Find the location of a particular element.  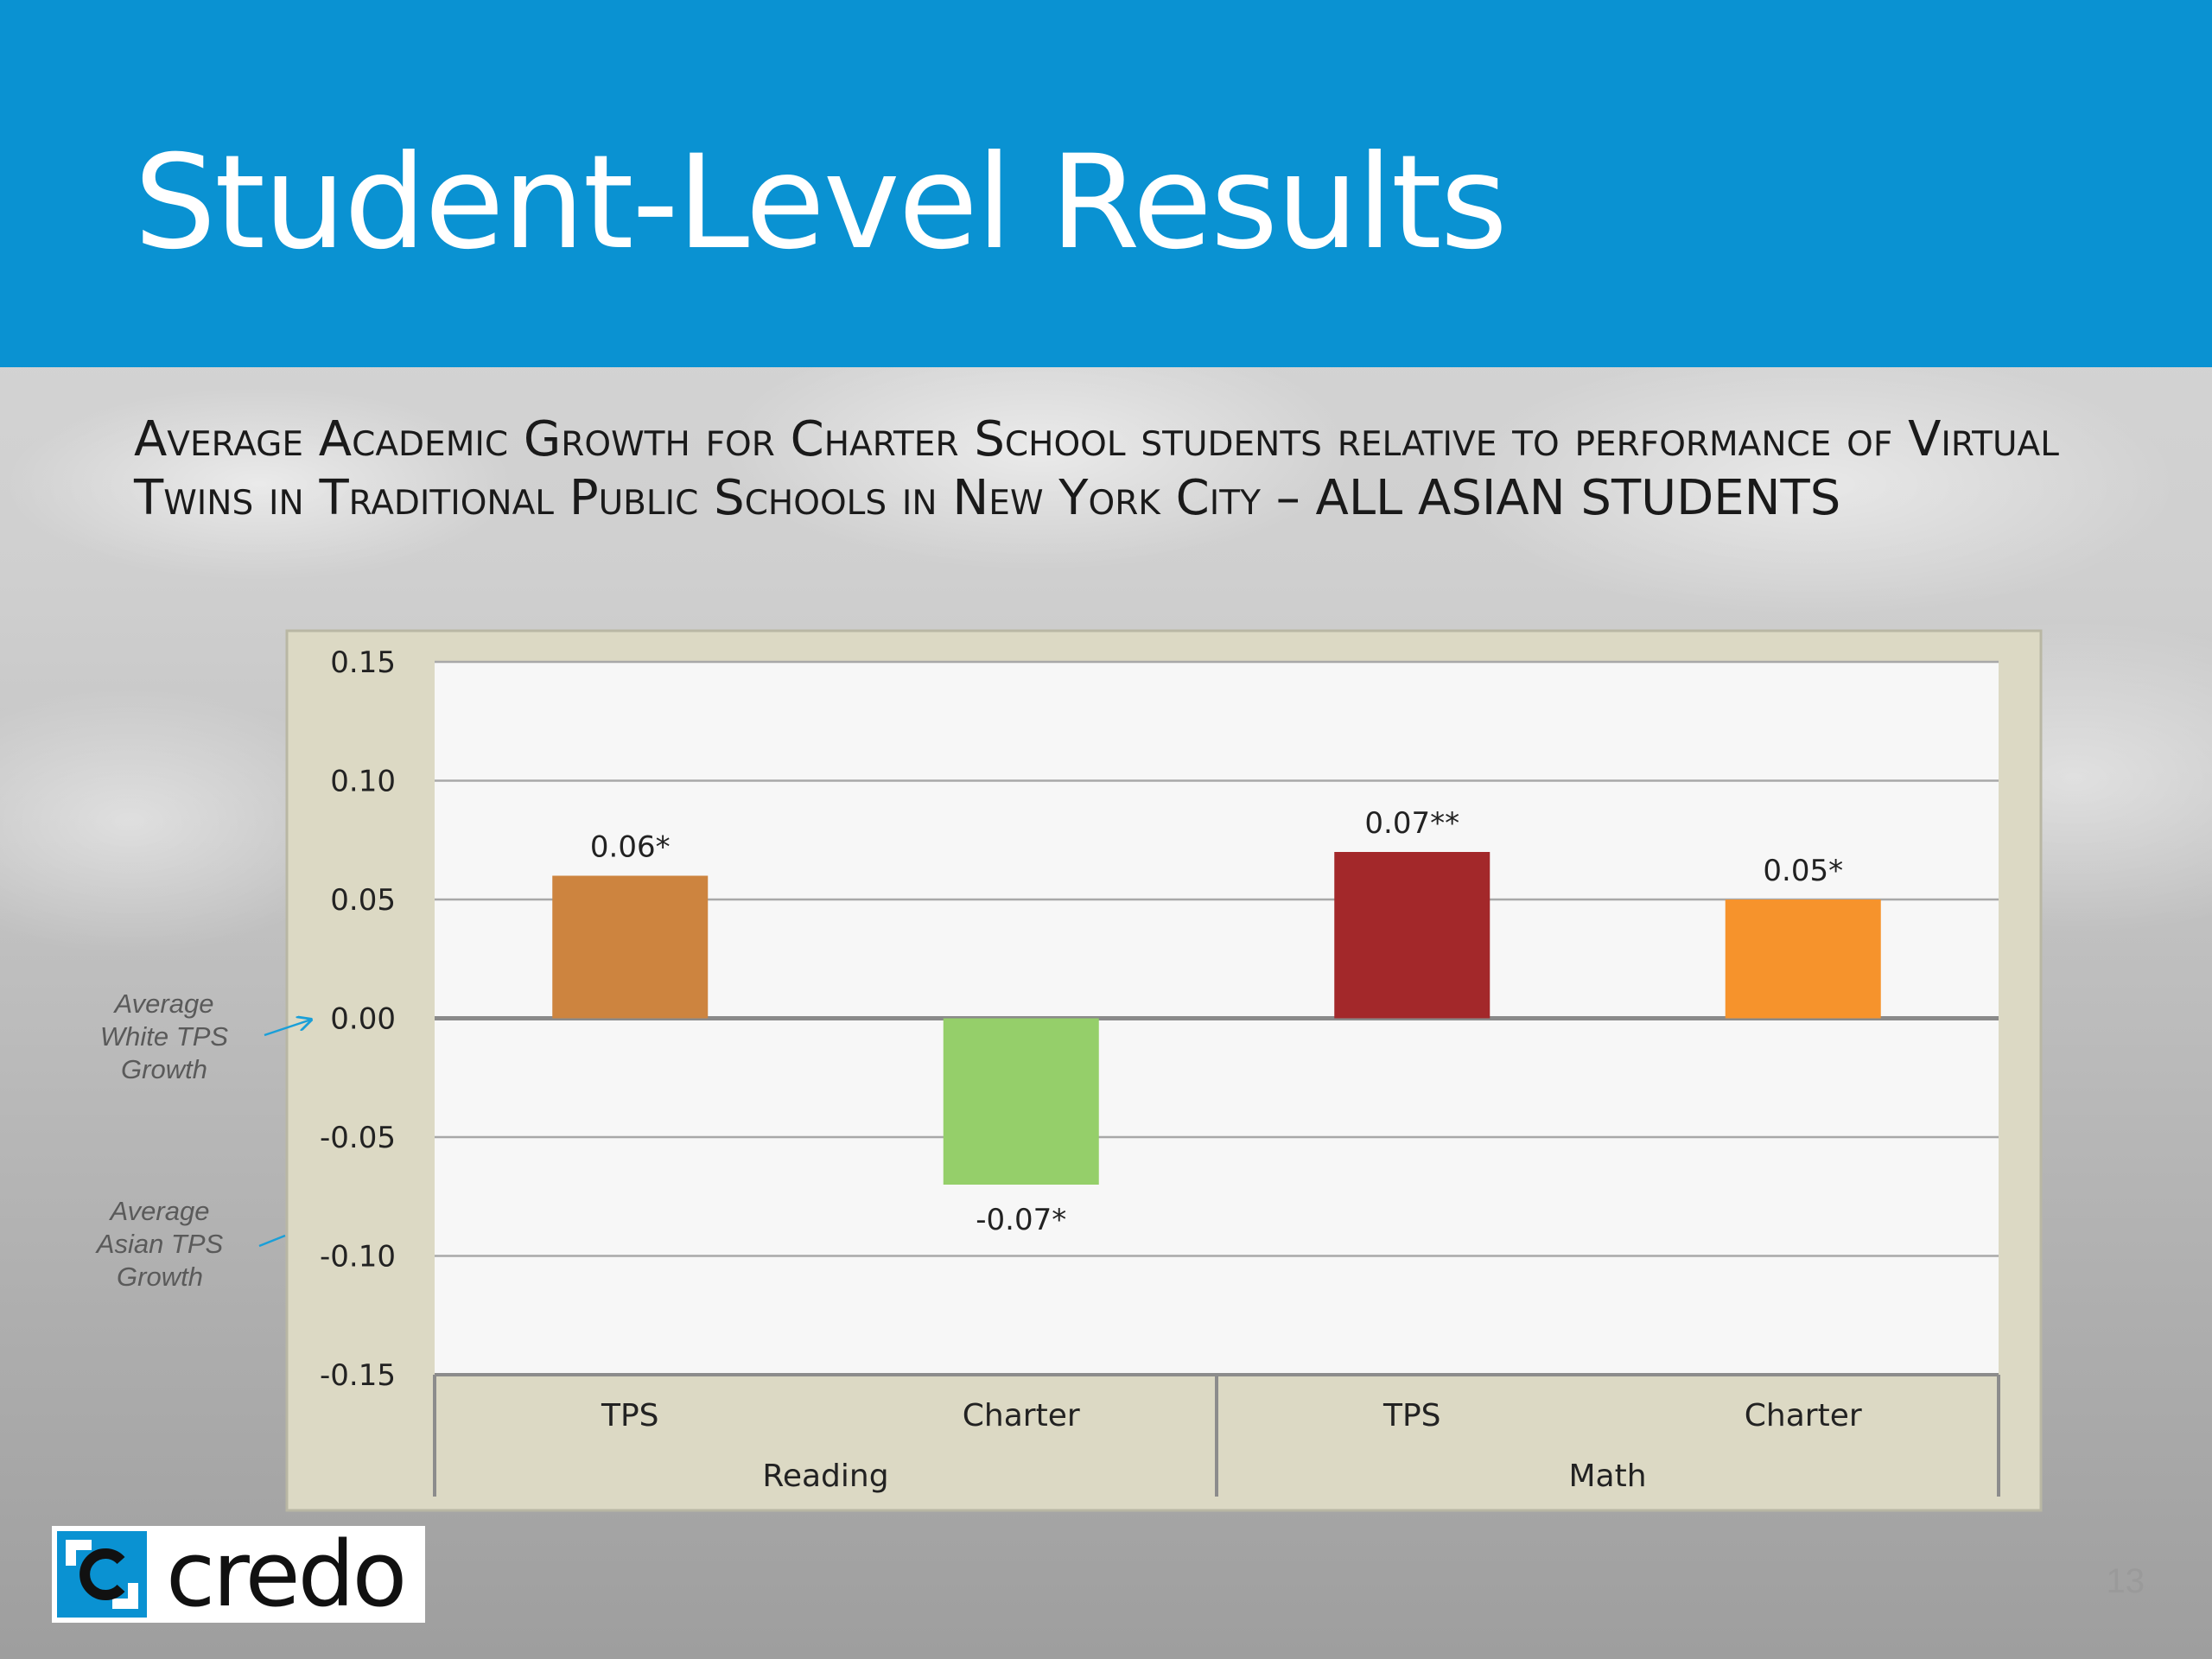

credo-logo-text: credo is located at coordinates (286, 1574).